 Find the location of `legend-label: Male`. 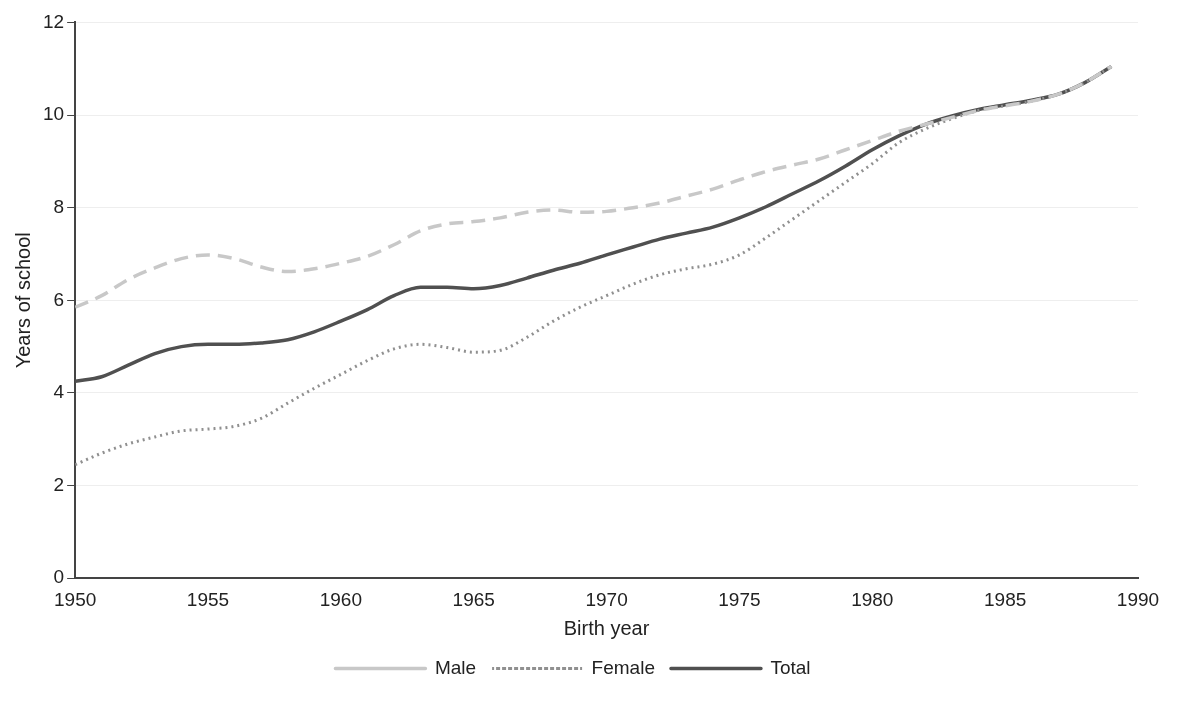

legend-label: Male is located at coordinates (455, 667).